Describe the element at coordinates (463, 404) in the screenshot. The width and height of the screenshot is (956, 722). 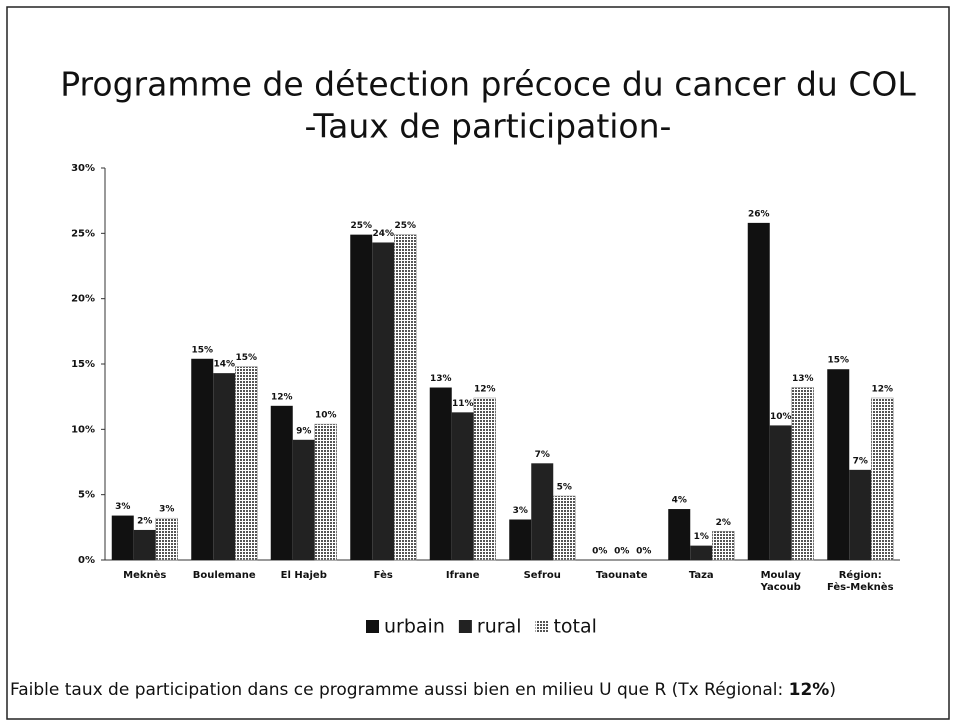
I see `value-label: 11%` at that location.